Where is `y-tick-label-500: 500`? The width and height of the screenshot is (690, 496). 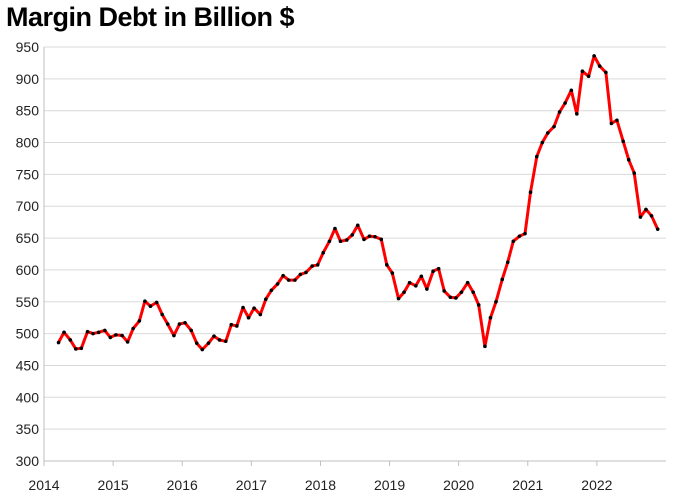 y-tick-label-500: 500 is located at coordinates (28, 334).